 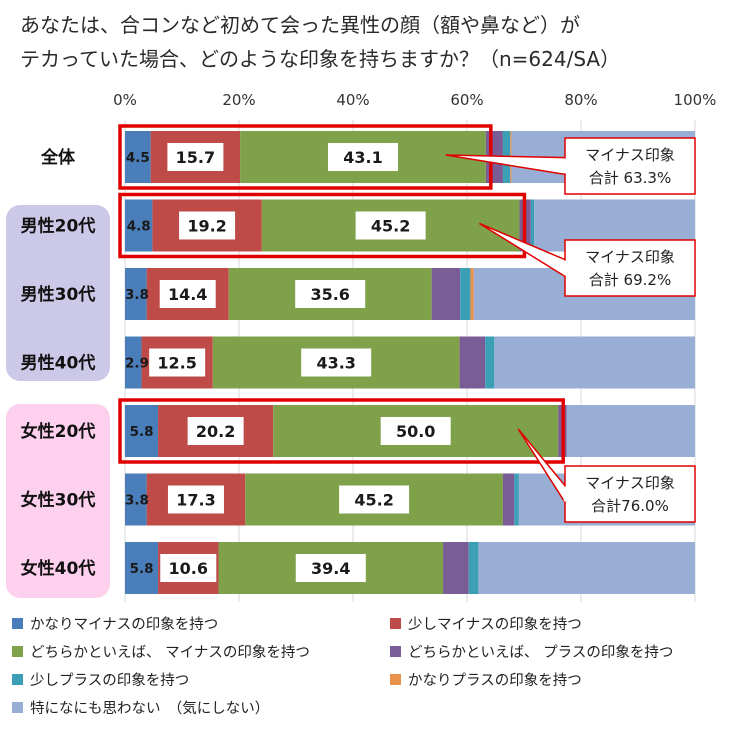 I want to click on data-label: 43.3, so click(x=335, y=363).